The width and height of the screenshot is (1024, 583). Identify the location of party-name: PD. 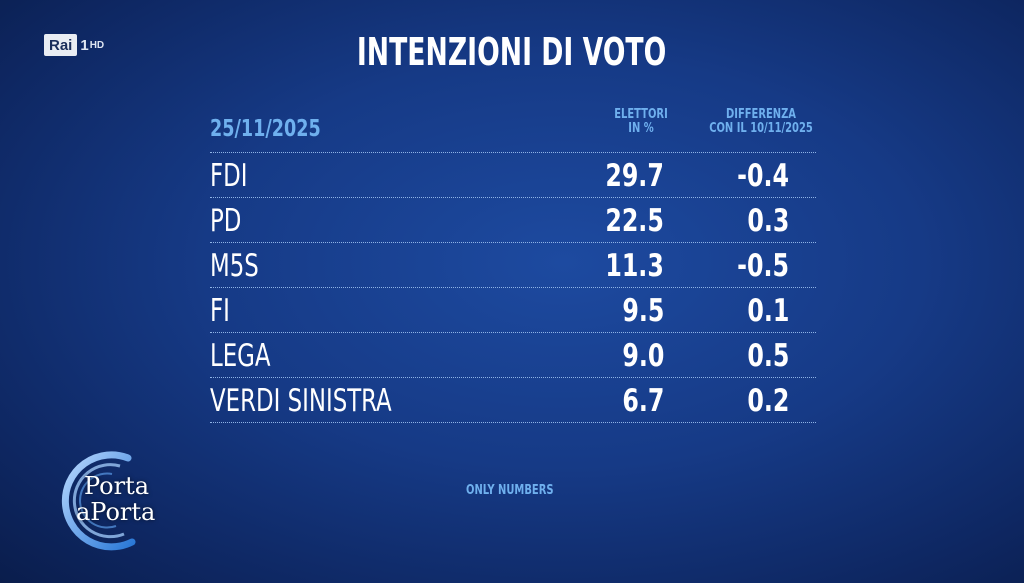
(226, 221).